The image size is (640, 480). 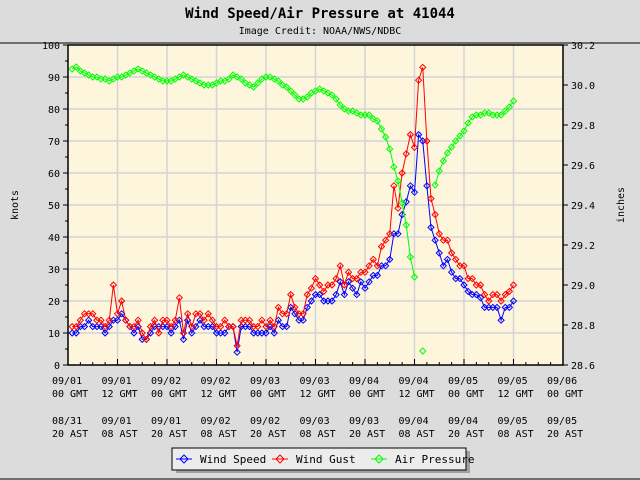 I want to click on y2-tick-label: 29.6, so click(x=583, y=166).